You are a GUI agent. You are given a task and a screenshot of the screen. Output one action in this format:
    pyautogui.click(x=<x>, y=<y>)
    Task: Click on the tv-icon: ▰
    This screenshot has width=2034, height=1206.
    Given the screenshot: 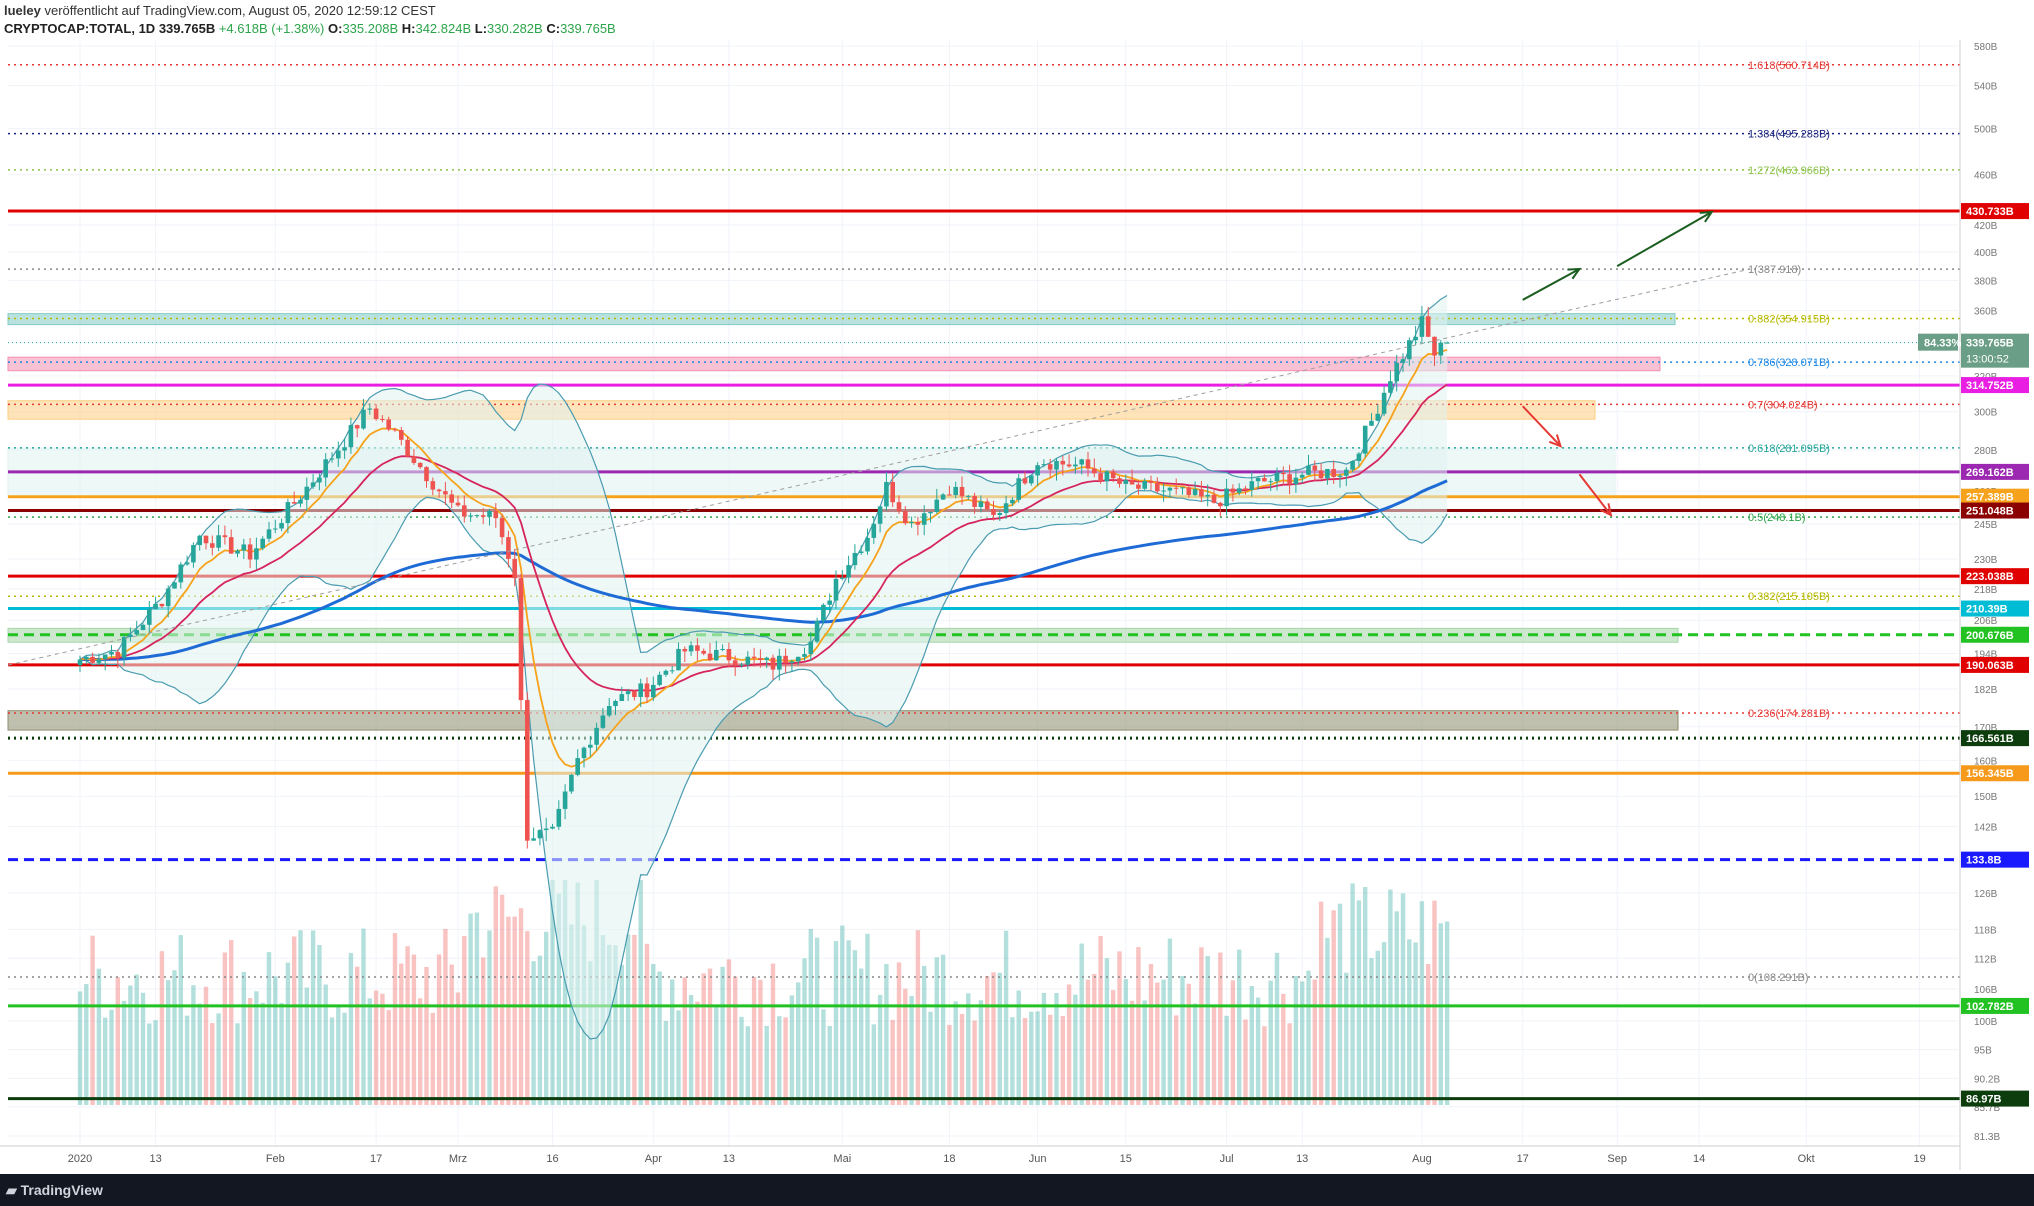 What is the action you would take?
    pyautogui.click(x=13, y=1190)
    